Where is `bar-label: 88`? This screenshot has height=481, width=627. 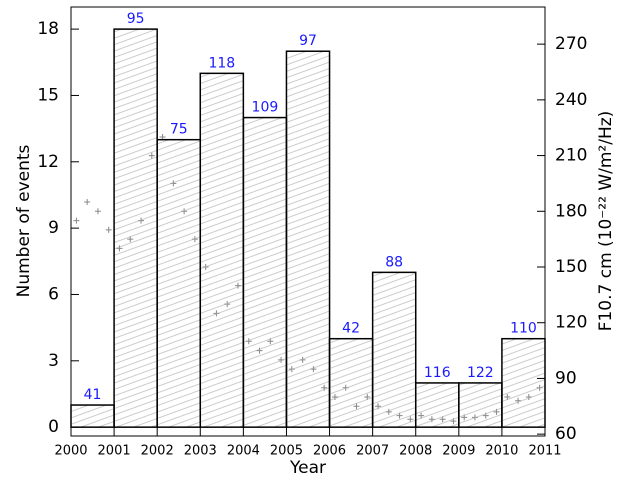 bar-label: 88 is located at coordinates (394, 262).